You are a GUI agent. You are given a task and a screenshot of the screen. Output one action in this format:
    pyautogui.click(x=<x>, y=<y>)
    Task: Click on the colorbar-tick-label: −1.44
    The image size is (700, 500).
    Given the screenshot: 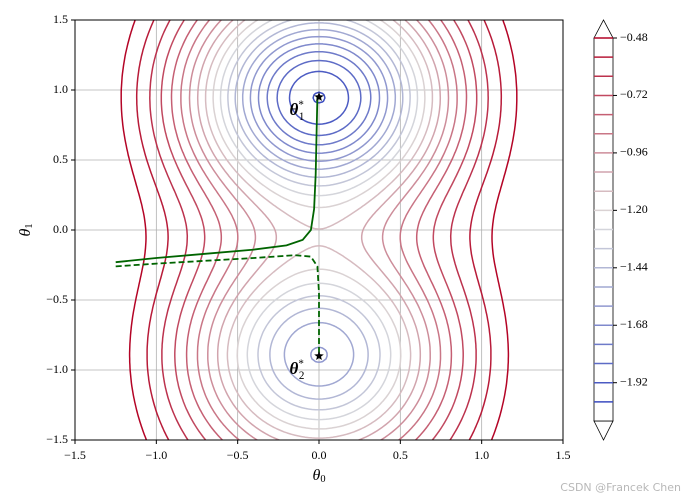 What is the action you would take?
    pyautogui.click(x=634, y=267)
    